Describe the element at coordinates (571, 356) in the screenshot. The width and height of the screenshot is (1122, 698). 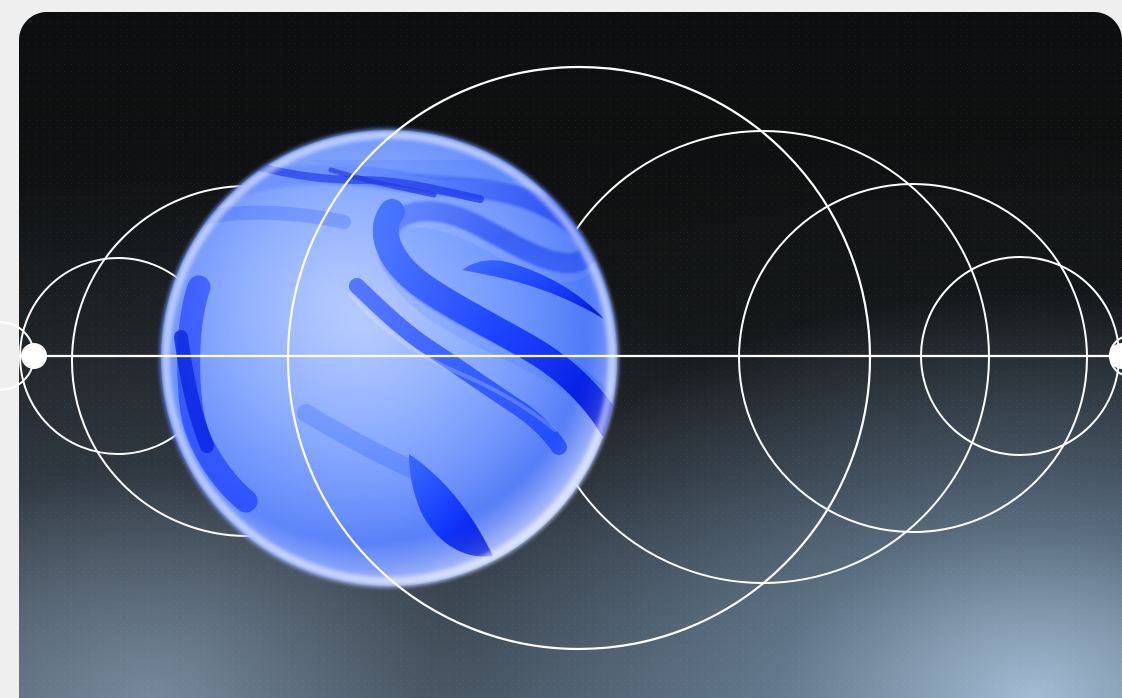
I see `axis-end-nodes` at that location.